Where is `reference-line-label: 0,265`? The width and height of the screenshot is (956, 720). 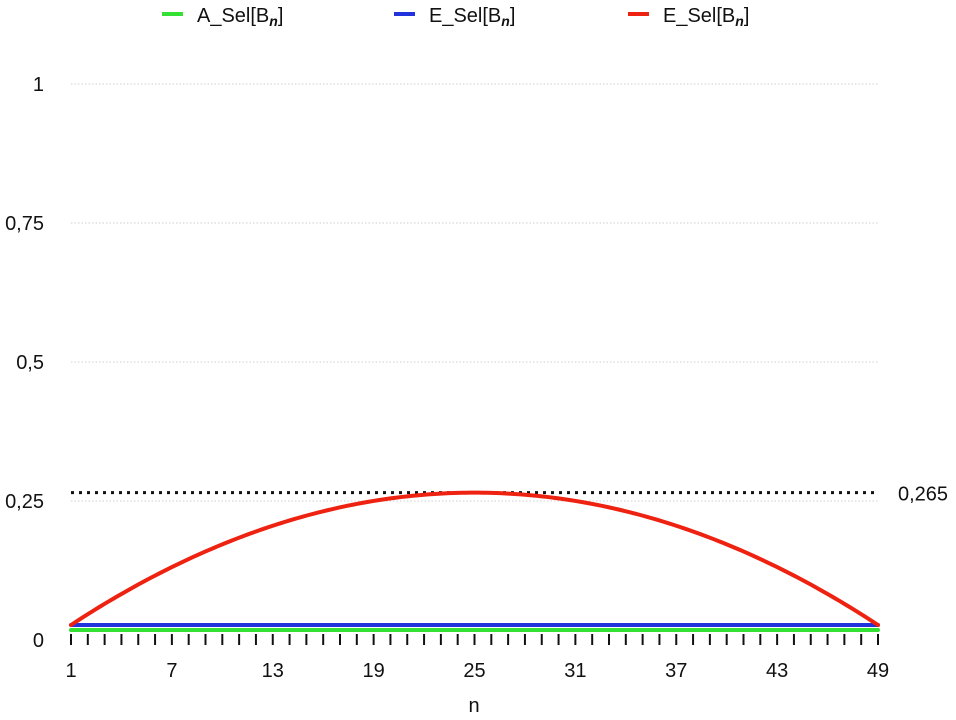
reference-line-label: 0,265 is located at coordinates (923, 495).